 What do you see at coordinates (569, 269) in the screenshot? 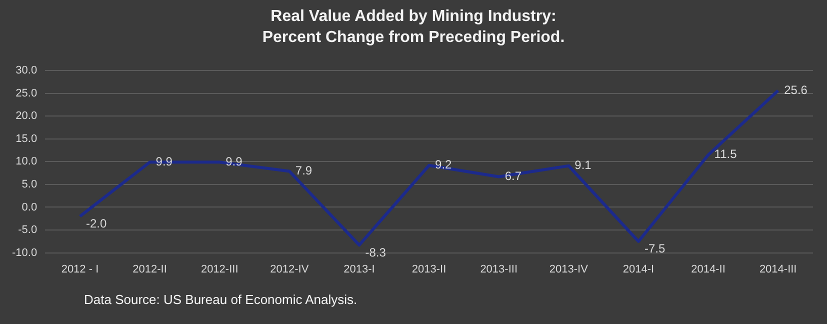
I see `x-tick-label: 2013-IV` at bounding box center [569, 269].